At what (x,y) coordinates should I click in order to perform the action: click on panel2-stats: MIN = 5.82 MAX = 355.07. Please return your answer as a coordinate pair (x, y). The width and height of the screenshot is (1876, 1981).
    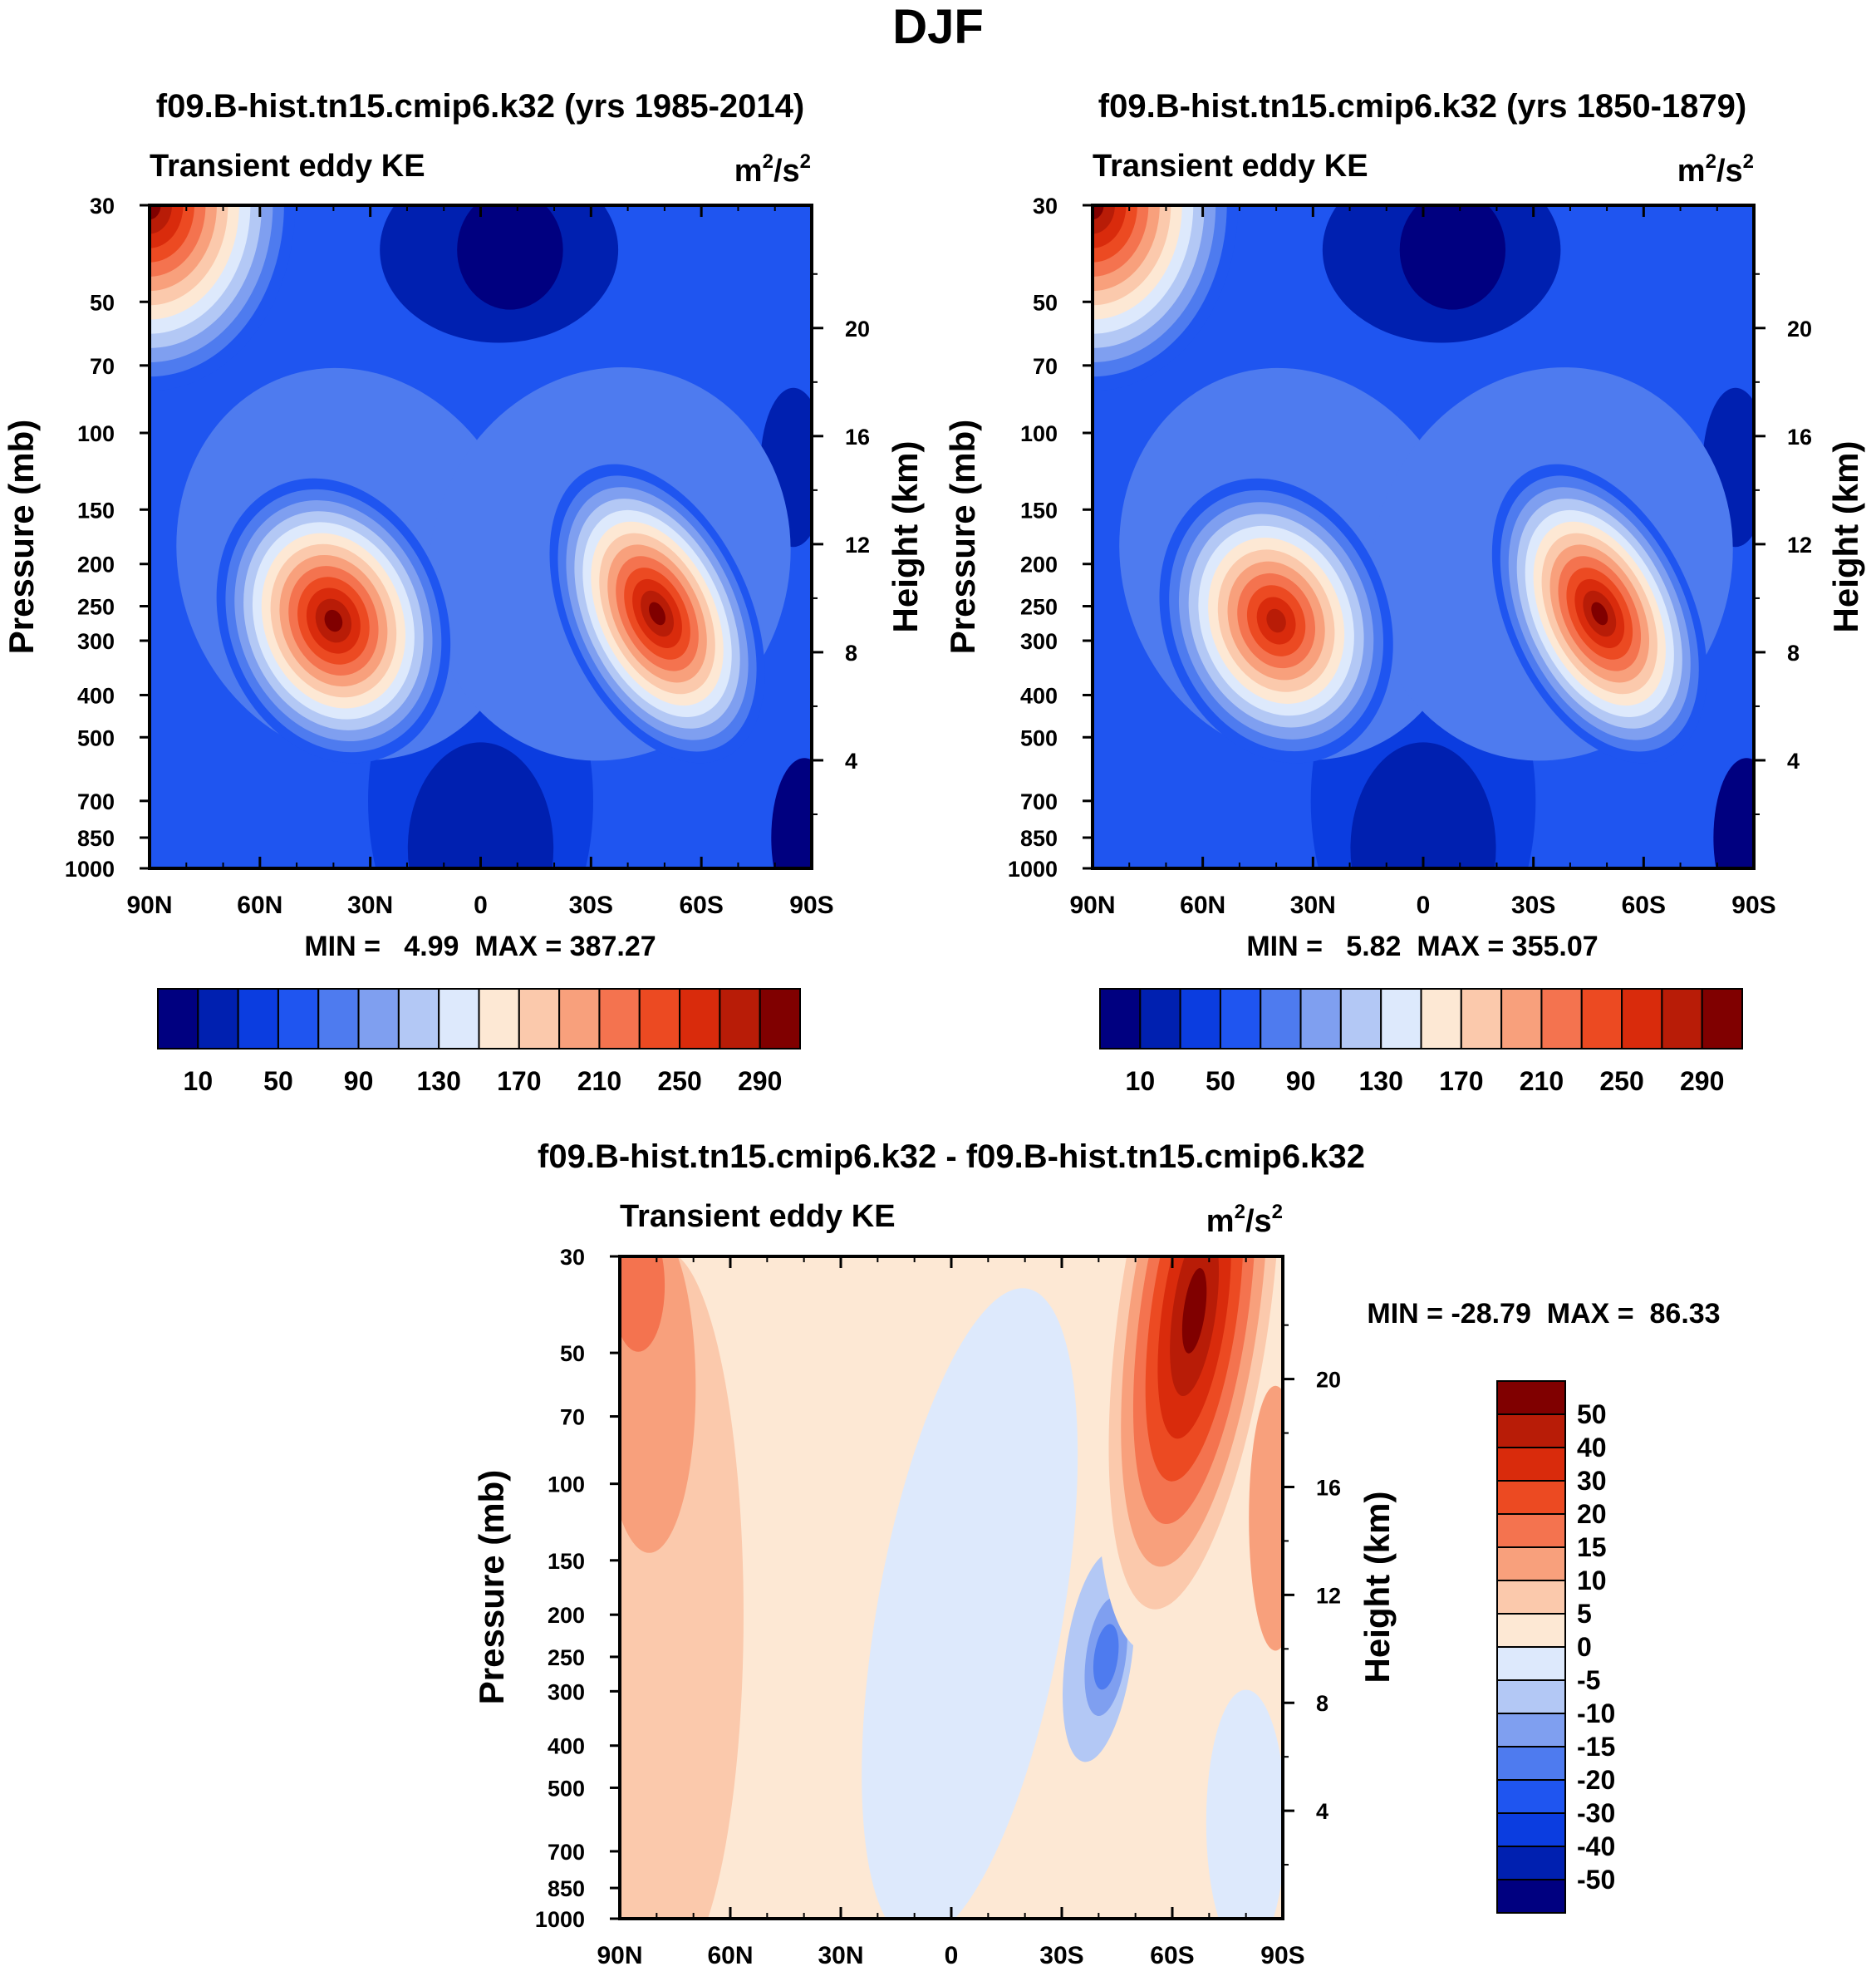
    Looking at the image, I should click on (1422, 946).